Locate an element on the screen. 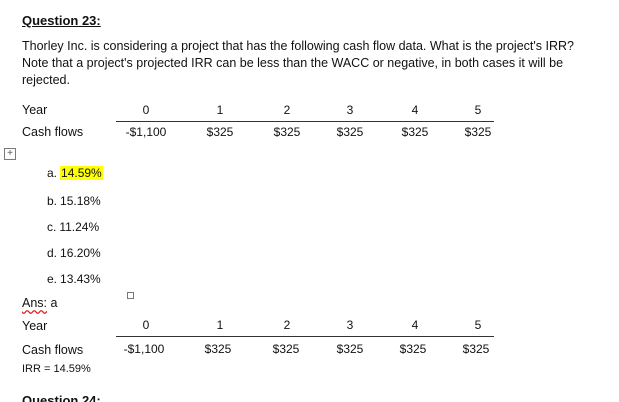 Image resolution: width=619 pixels, height=402 pixels. anchor-marker-icon is located at coordinates (130, 295).